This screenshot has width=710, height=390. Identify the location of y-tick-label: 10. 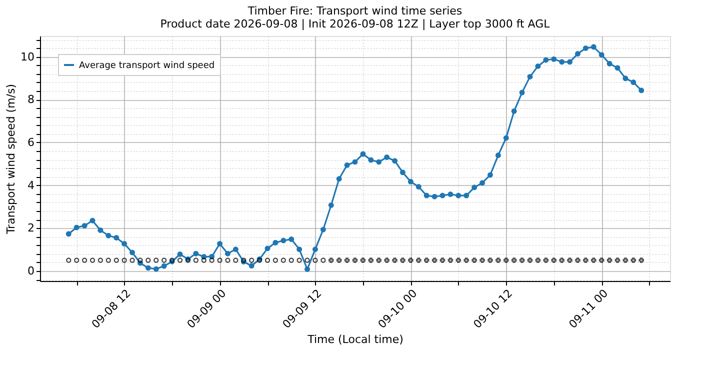
(27, 57).